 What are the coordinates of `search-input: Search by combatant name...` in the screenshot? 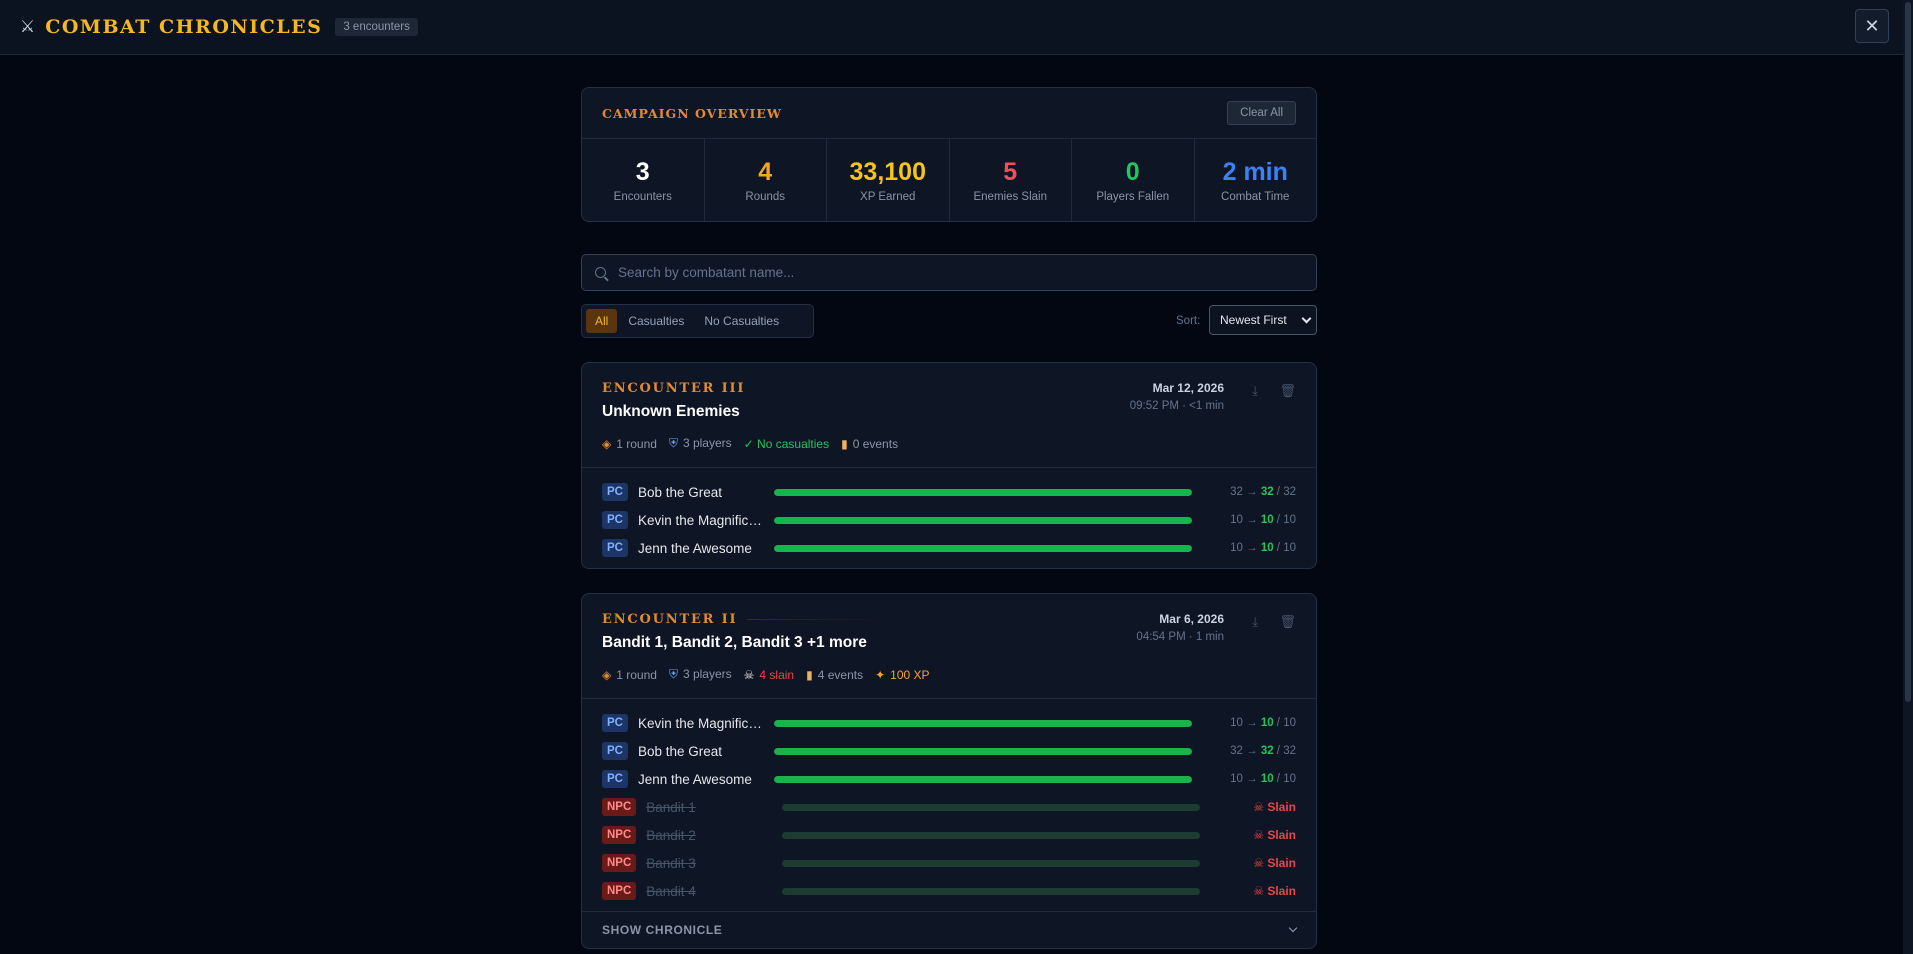 It's located at (949, 272).